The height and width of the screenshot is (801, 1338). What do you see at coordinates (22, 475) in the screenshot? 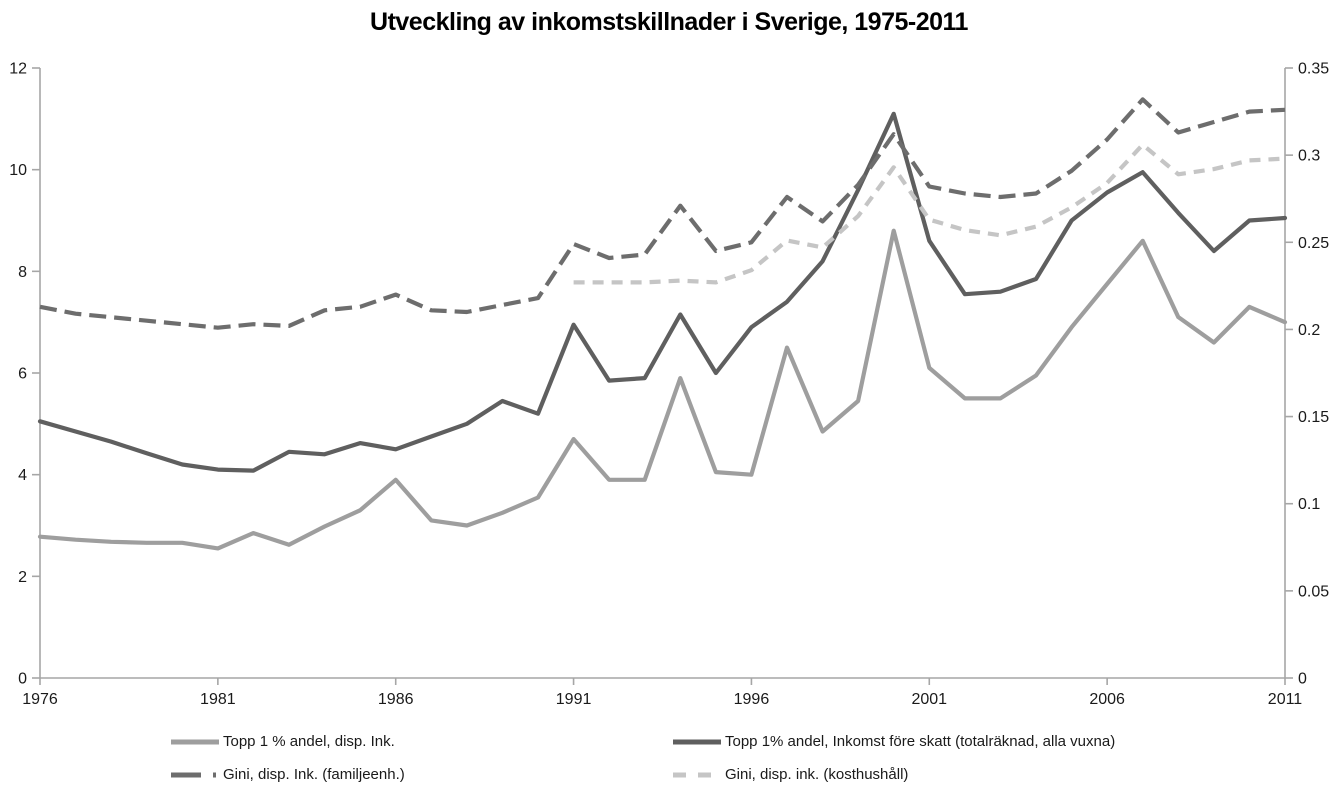
I see `tick-label: 4` at bounding box center [22, 475].